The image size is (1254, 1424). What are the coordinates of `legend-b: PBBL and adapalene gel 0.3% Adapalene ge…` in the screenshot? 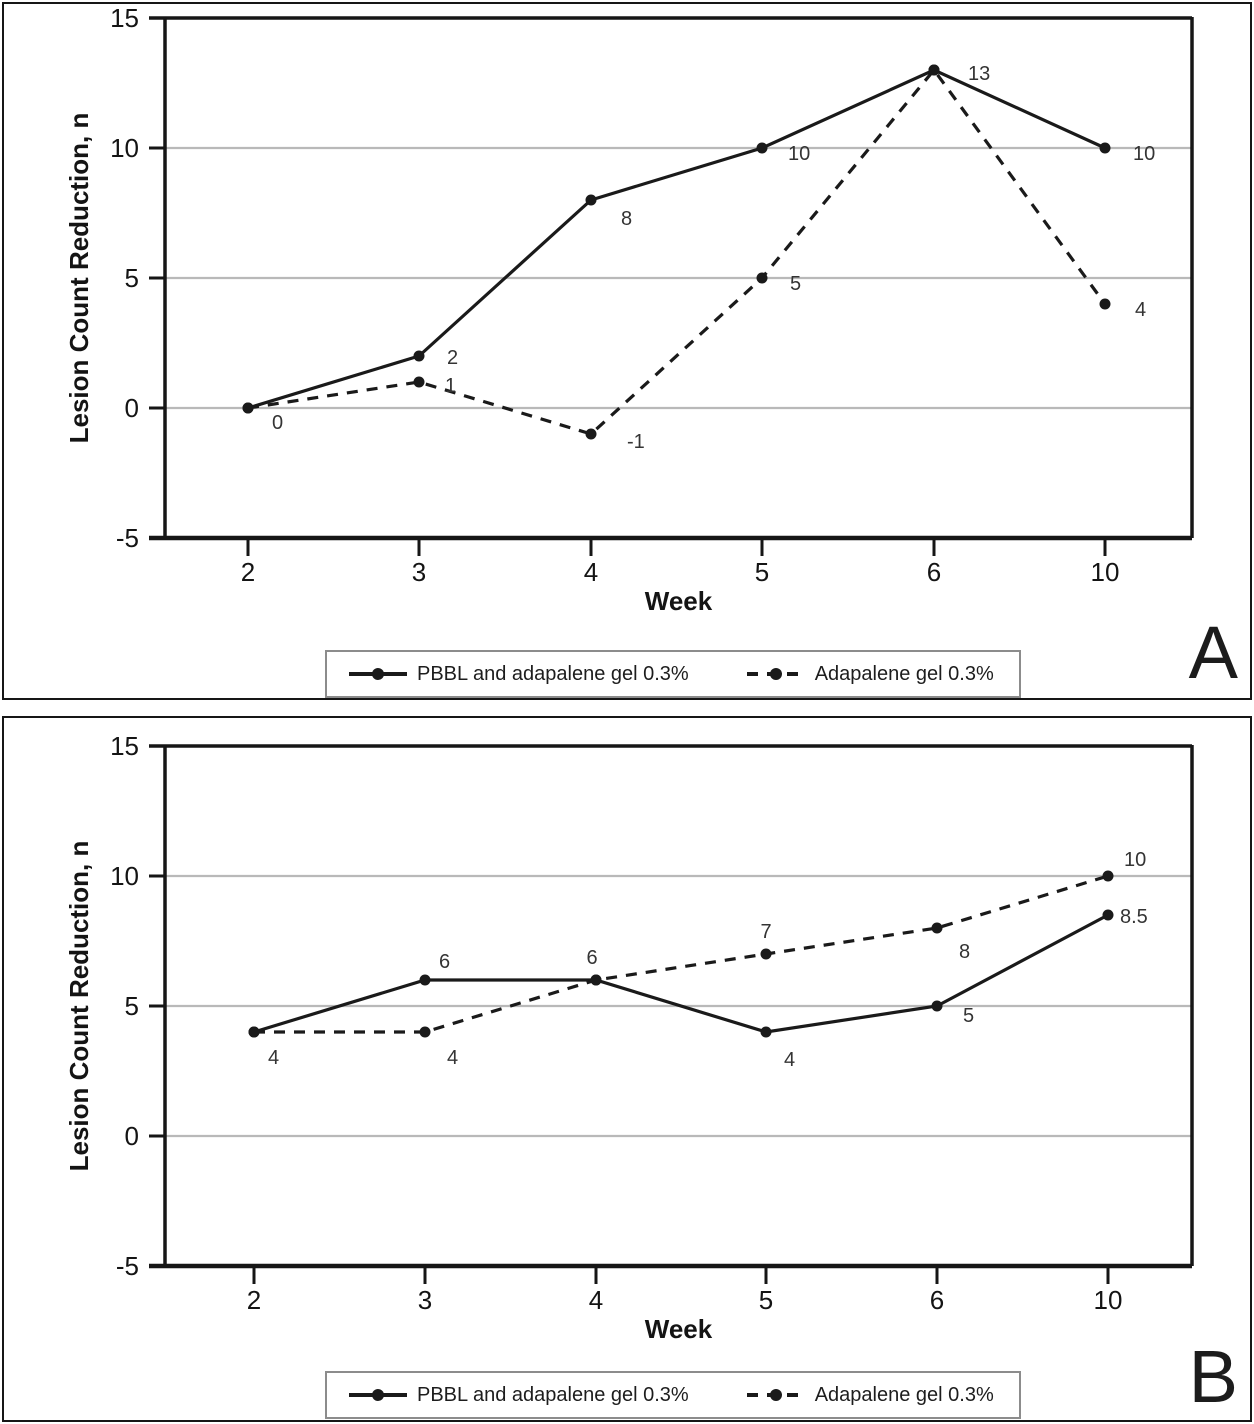 It's located at (673, 1395).